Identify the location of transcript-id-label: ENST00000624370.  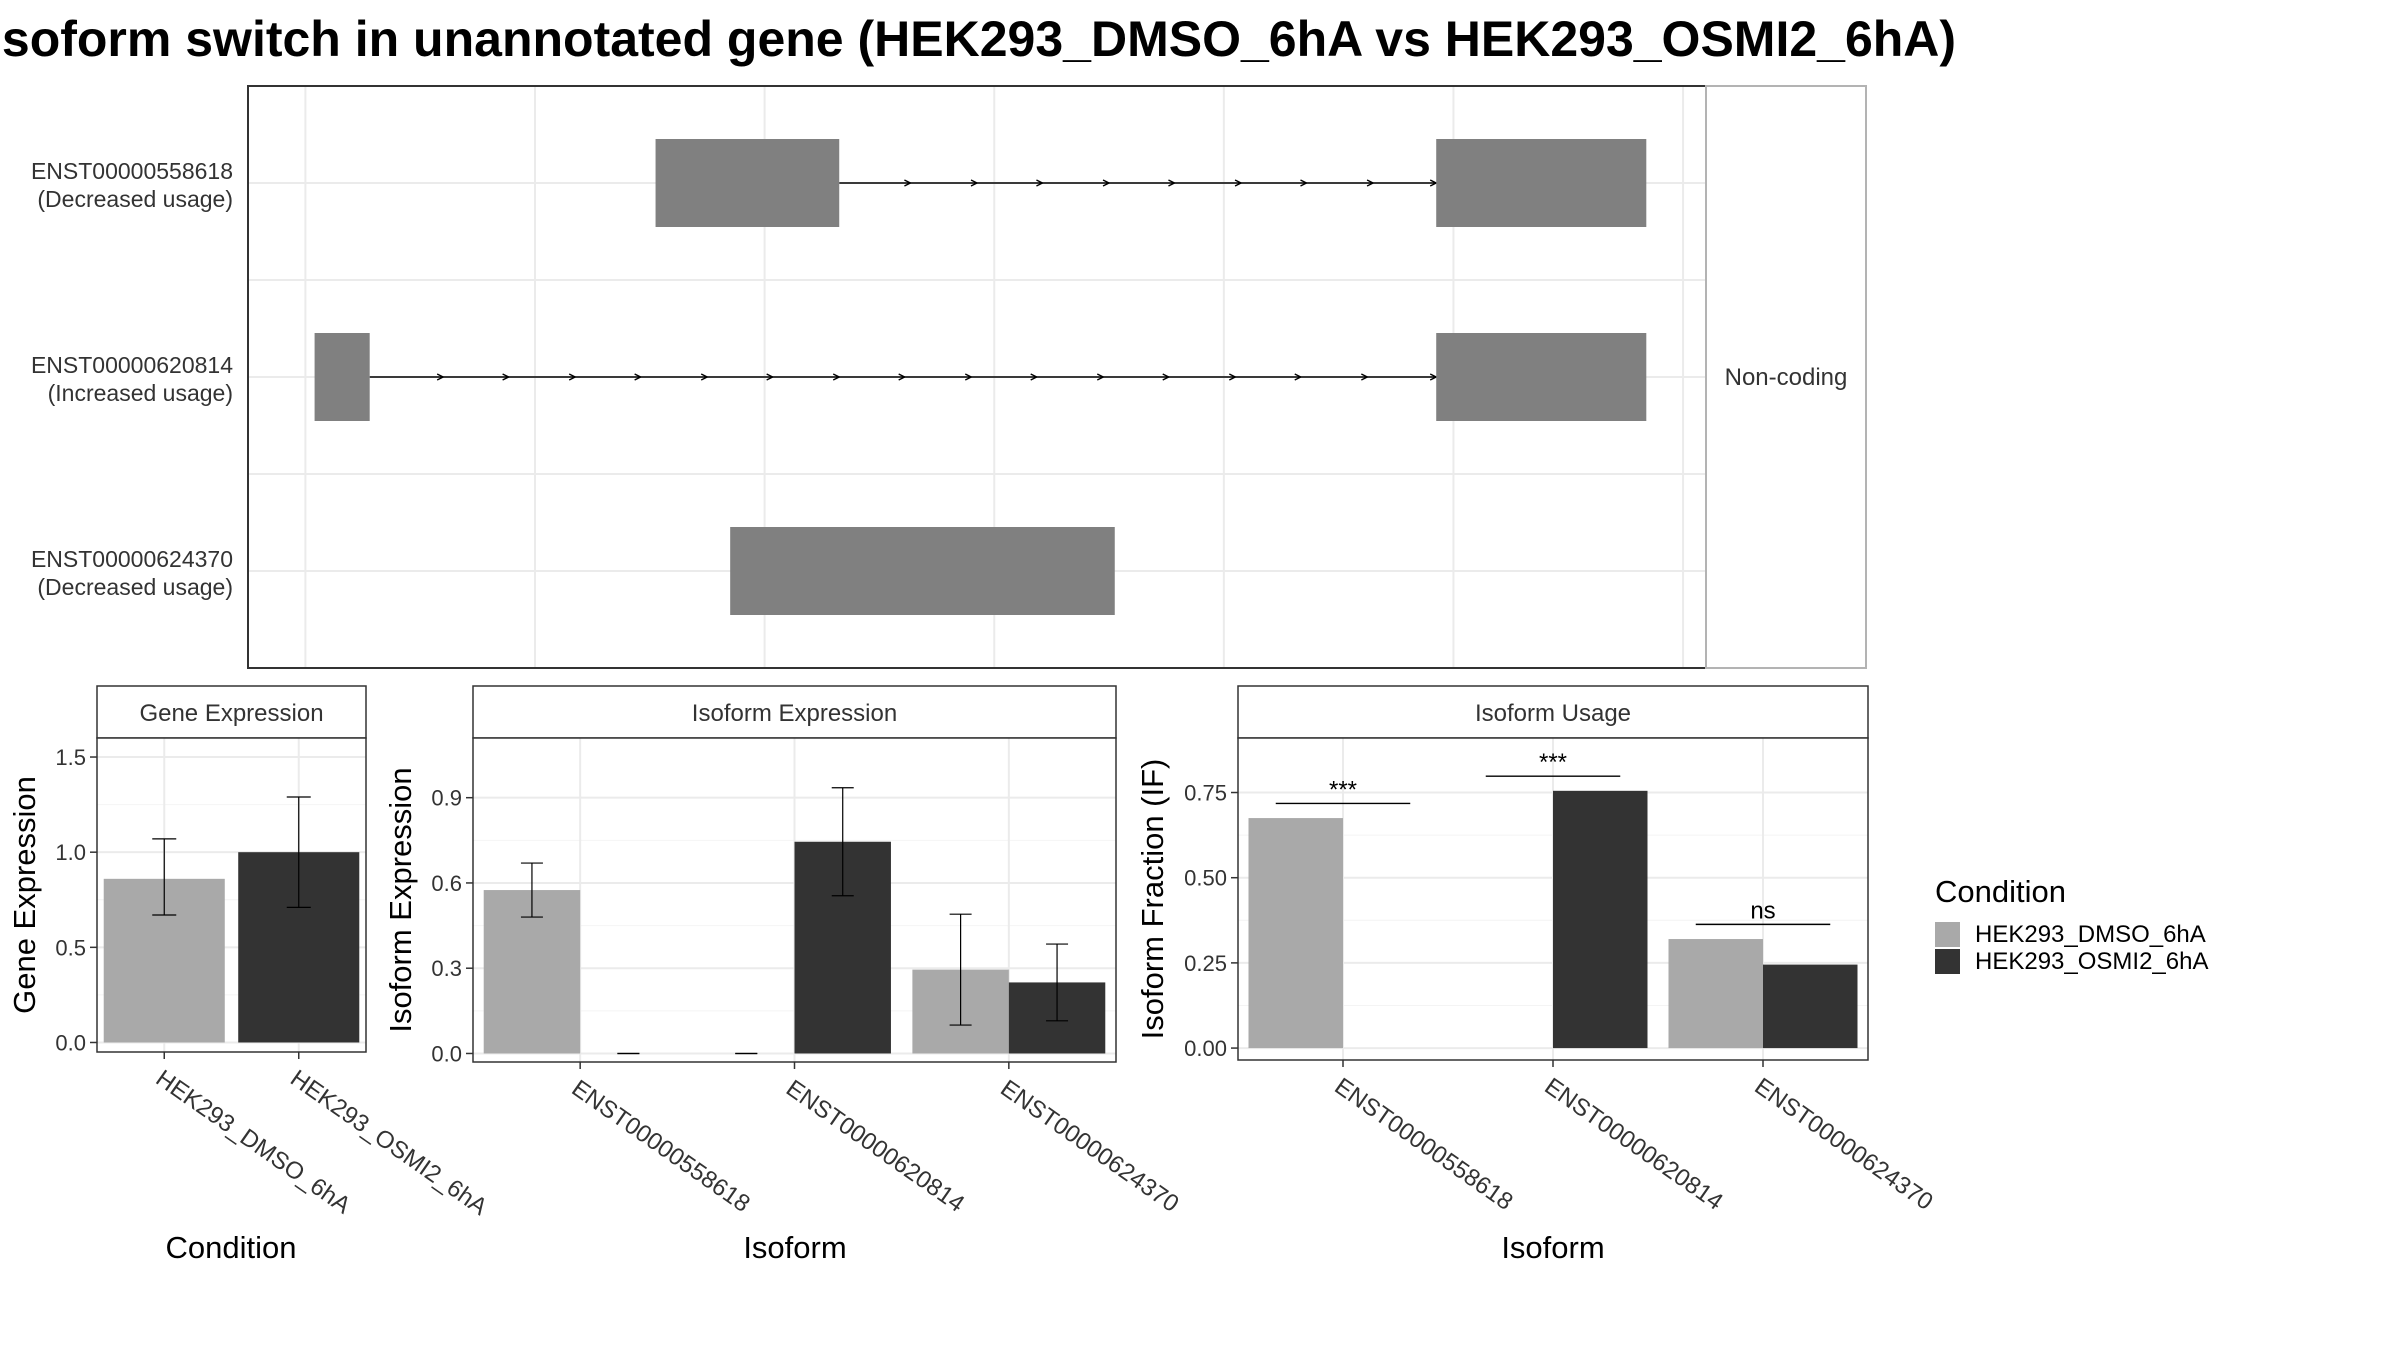
(132, 559).